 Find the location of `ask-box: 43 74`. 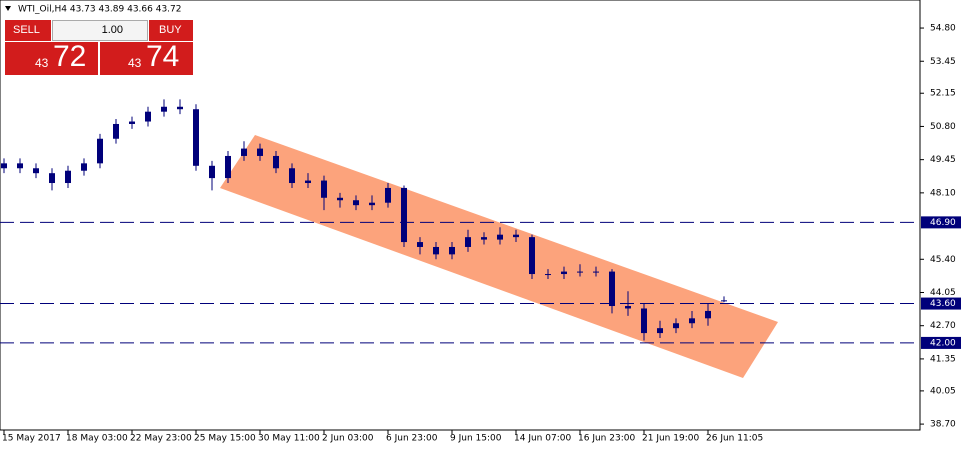

ask-box: 43 74 is located at coordinates (146, 57).